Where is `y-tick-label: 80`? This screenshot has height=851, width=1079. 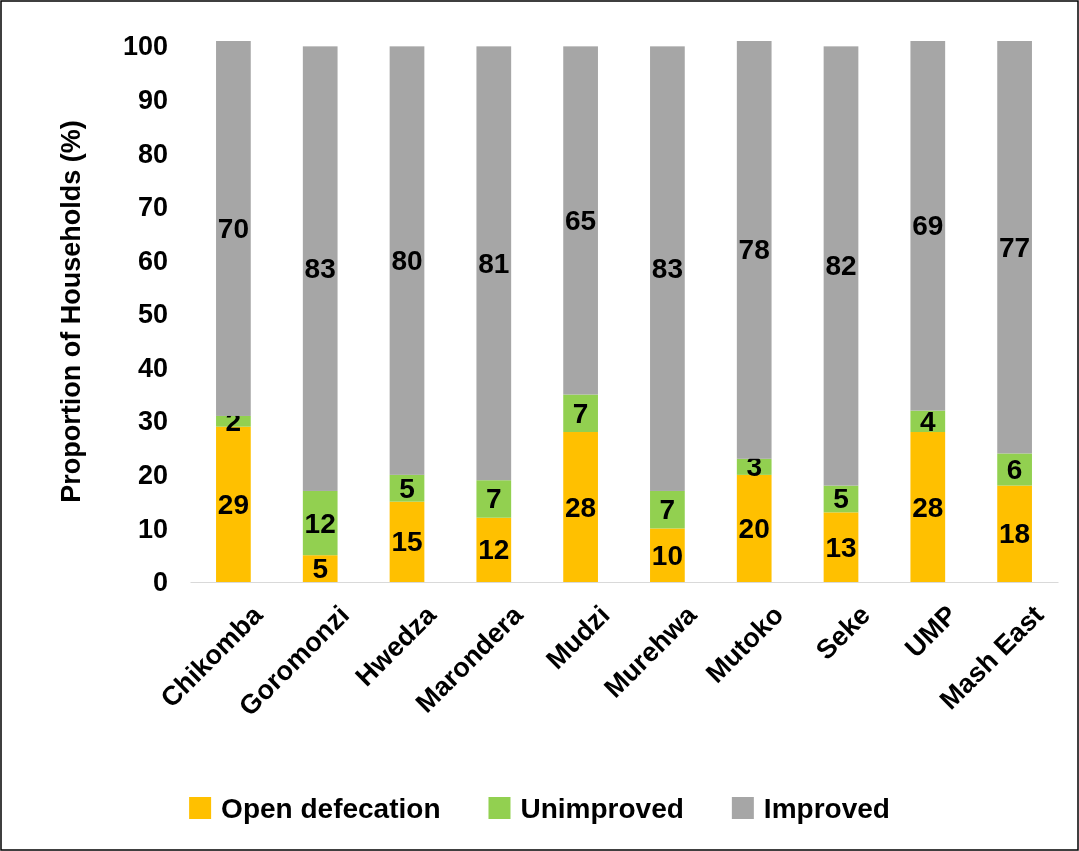 y-tick-label: 80 is located at coordinates (152, 153).